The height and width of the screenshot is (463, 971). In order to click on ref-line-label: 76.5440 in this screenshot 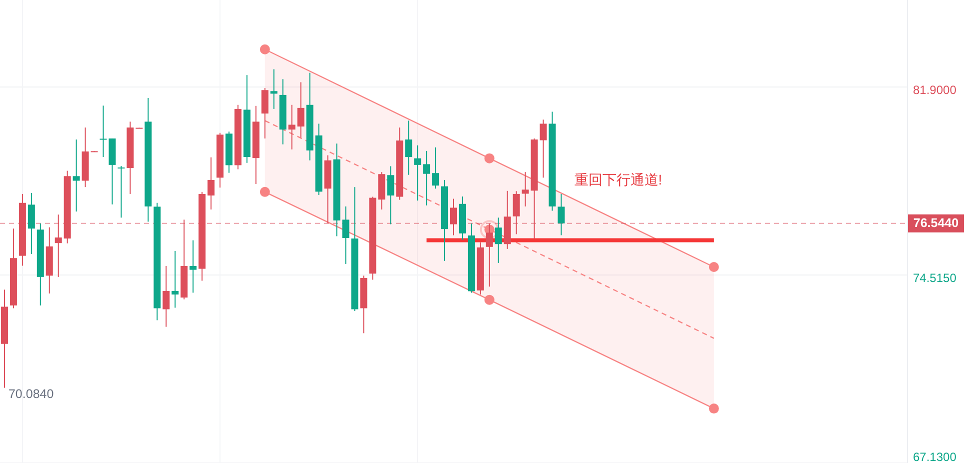, I will do `click(936, 223)`.